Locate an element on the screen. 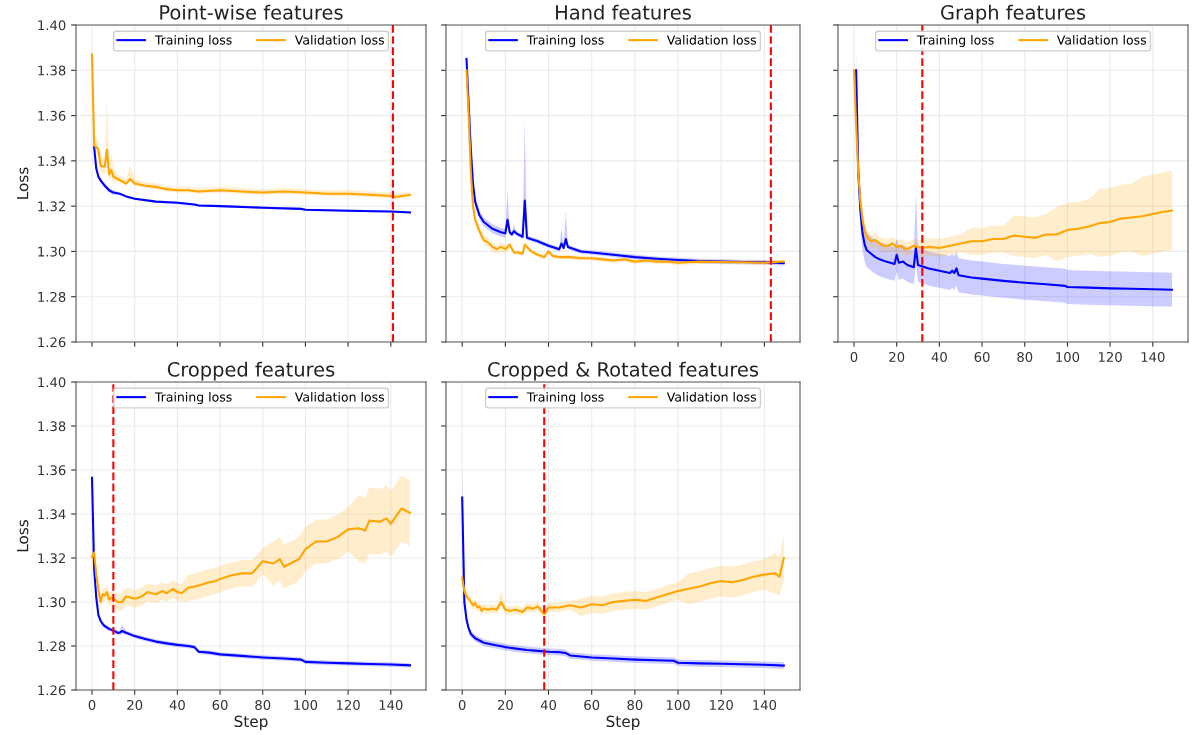 This screenshot has width=1198, height=735. chart-title: Point-wise features is located at coordinates (251, 12).